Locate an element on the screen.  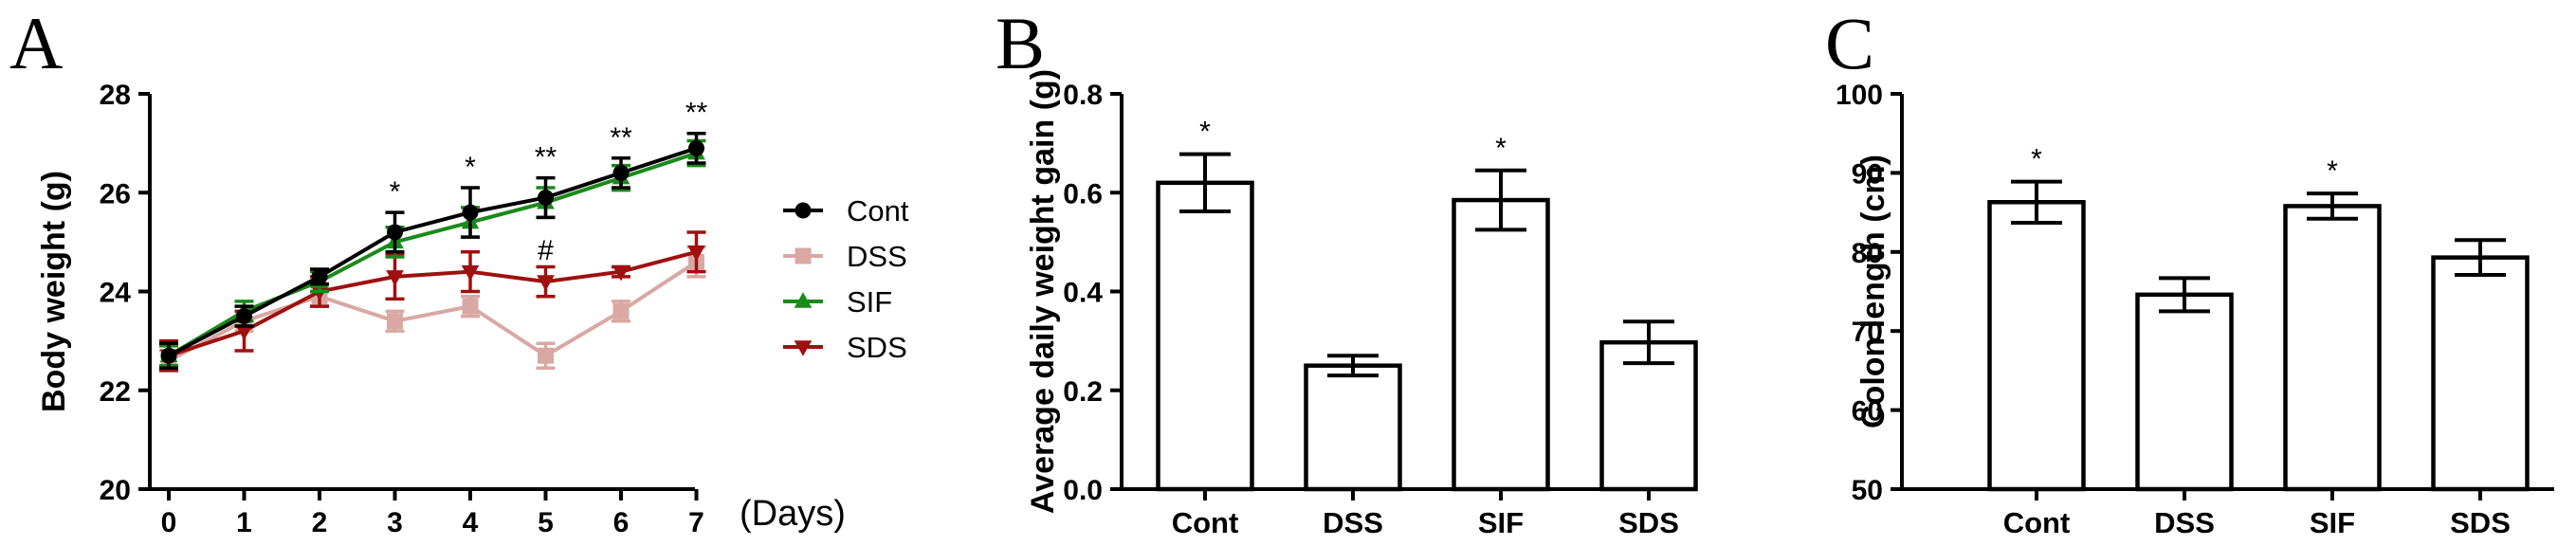
y-tick-label-a: 26 is located at coordinates (115, 193).